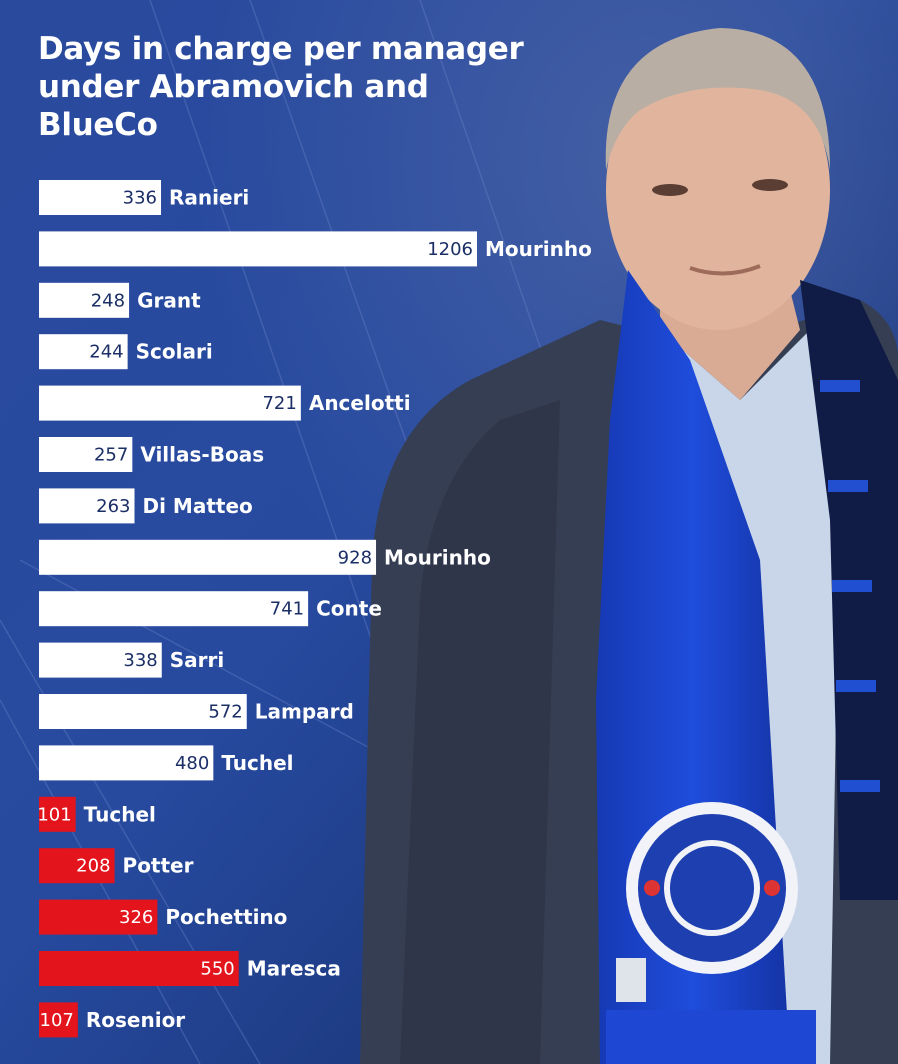 This screenshot has width=898, height=1064. What do you see at coordinates (108, 300) in the screenshot?
I see `bar-value-label: 248` at bounding box center [108, 300].